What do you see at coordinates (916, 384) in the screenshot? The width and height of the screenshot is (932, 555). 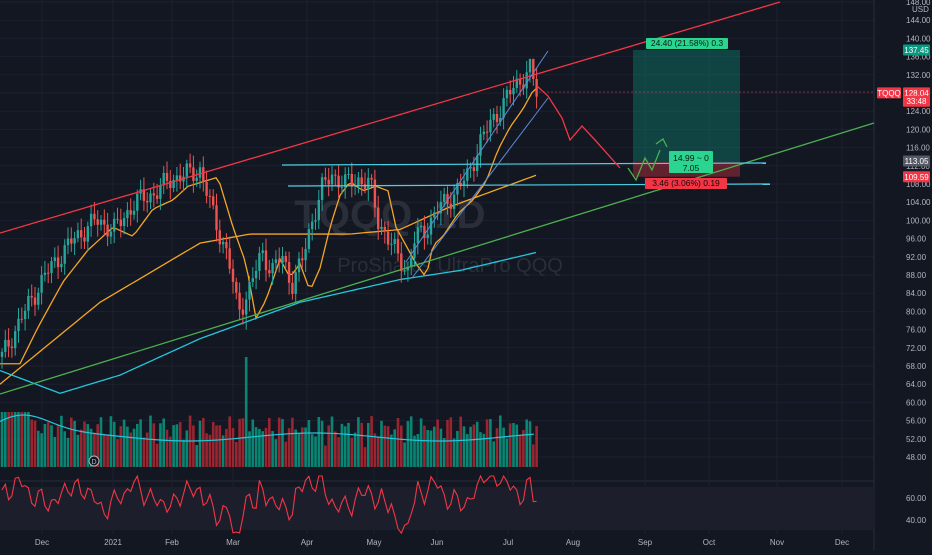 I see `price-tick-label: 64.00` at bounding box center [916, 384].